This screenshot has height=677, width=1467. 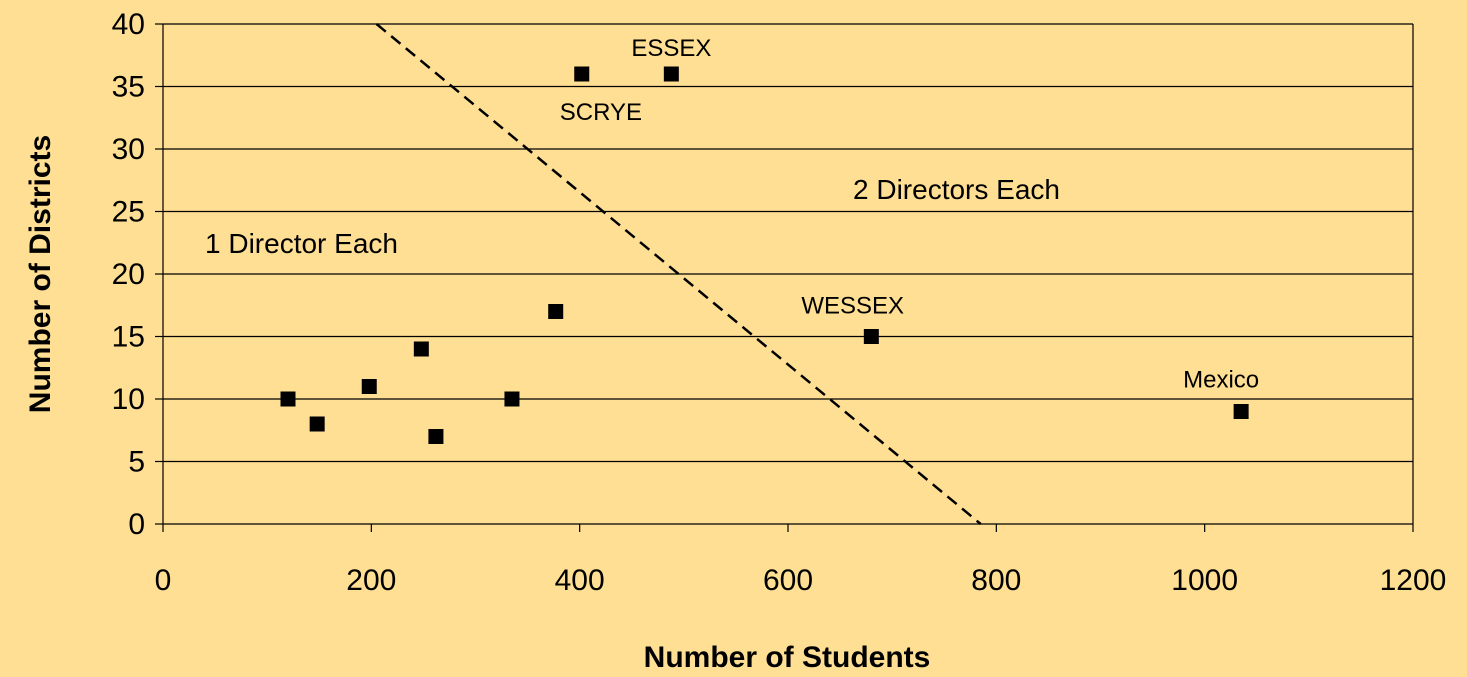 I want to click on x-tick-label-200: 200, so click(x=371, y=580).